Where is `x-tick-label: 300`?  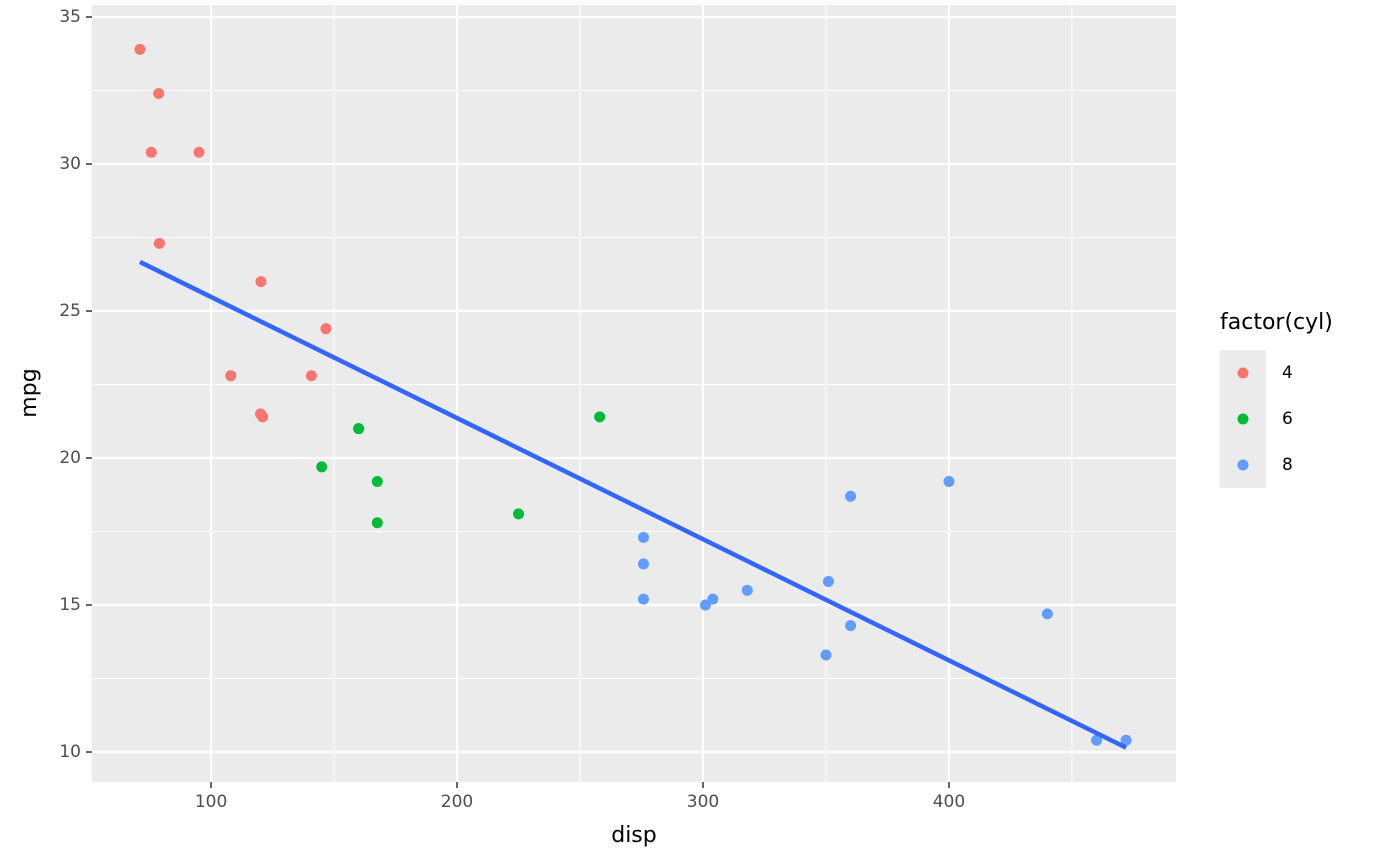 x-tick-label: 300 is located at coordinates (703, 802).